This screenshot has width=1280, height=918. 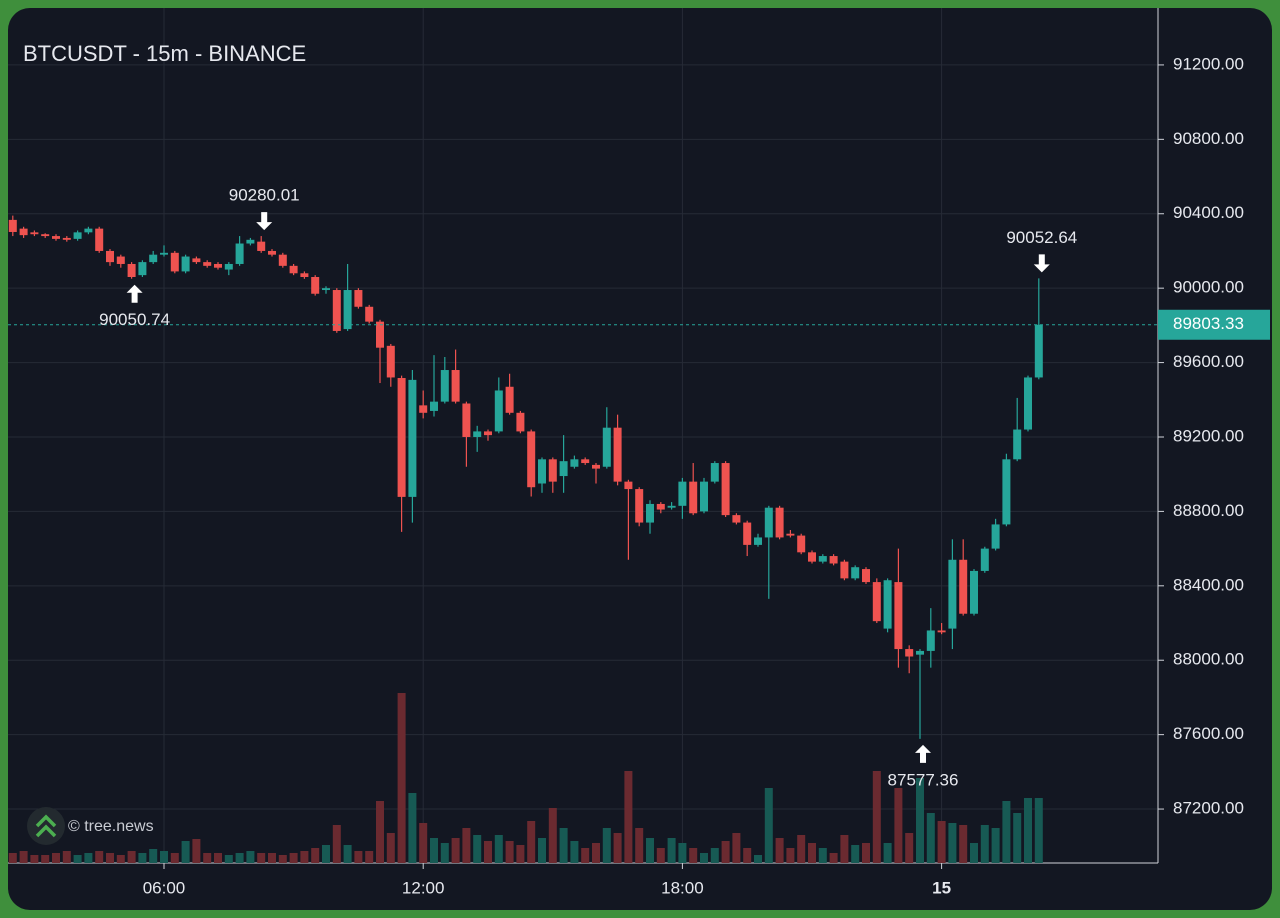 What do you see at coordinates (1208, 435) in the screenshot?
I see `y-tick-label: 89200.00` at bounding box center [1208, 435].